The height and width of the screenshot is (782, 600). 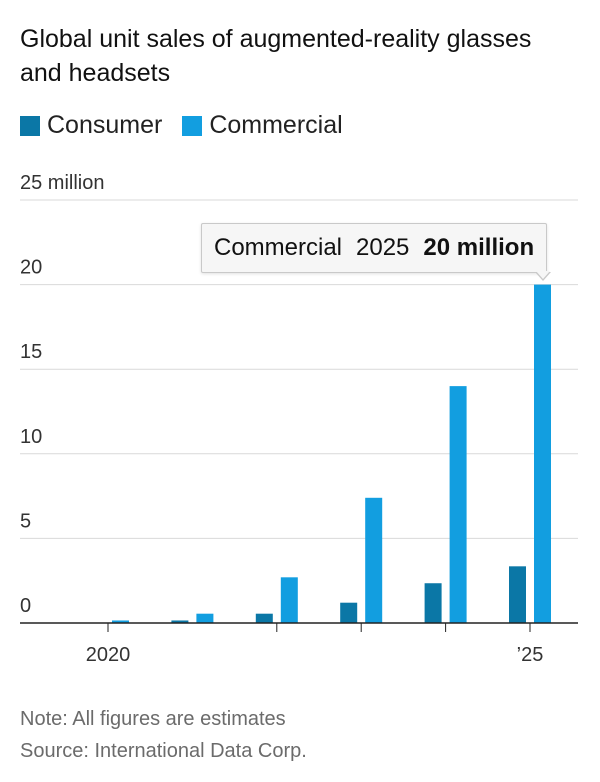 I want to click on bar-commercial-2023, so click(x=374, y=560).